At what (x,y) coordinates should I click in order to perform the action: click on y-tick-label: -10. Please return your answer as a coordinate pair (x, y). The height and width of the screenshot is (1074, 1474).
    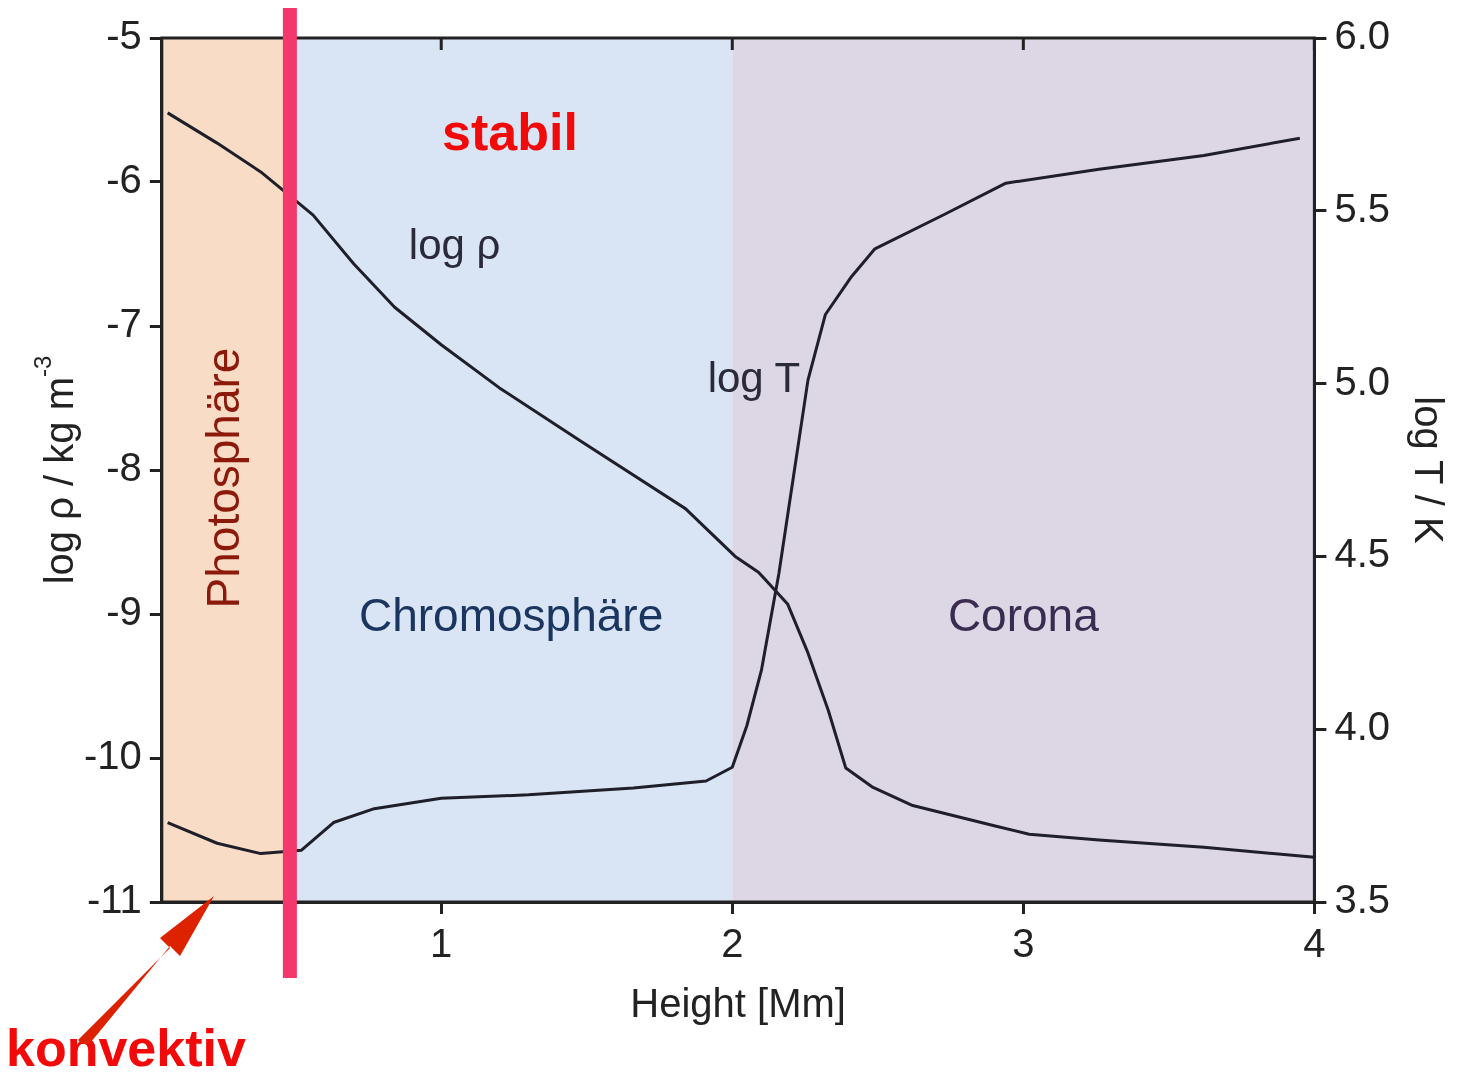
    Looking at the image, I should click on (113, 755).